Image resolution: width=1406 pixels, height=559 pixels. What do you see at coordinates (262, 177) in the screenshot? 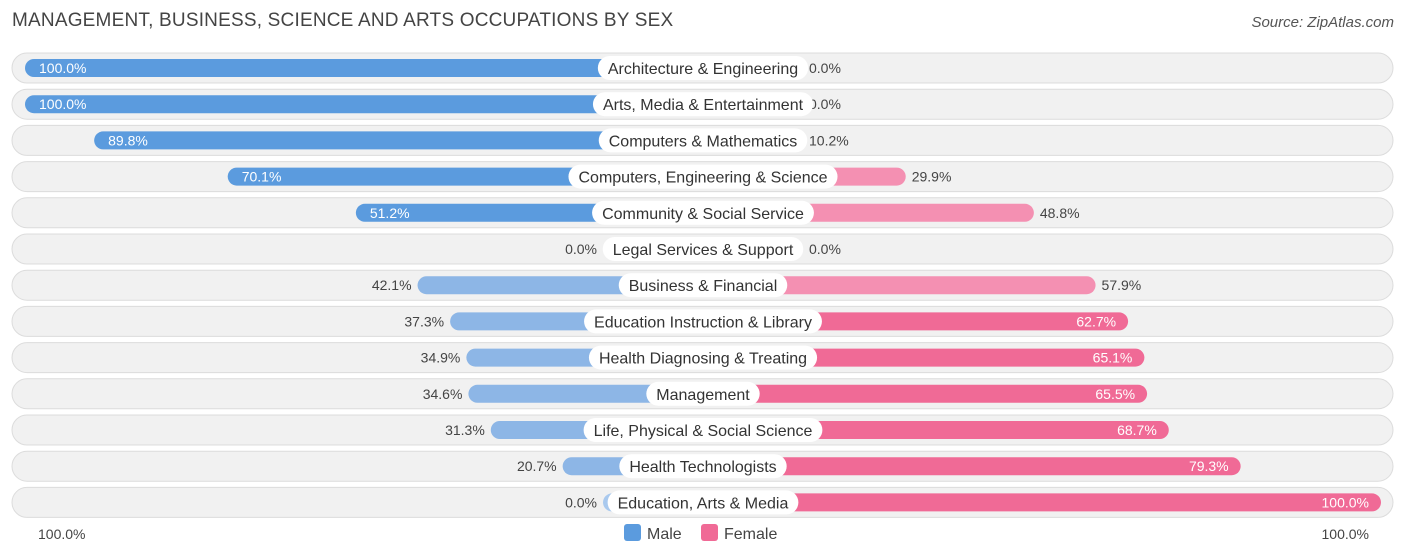
I see `label-male: 70.1%` at bounding box center [262, 177].